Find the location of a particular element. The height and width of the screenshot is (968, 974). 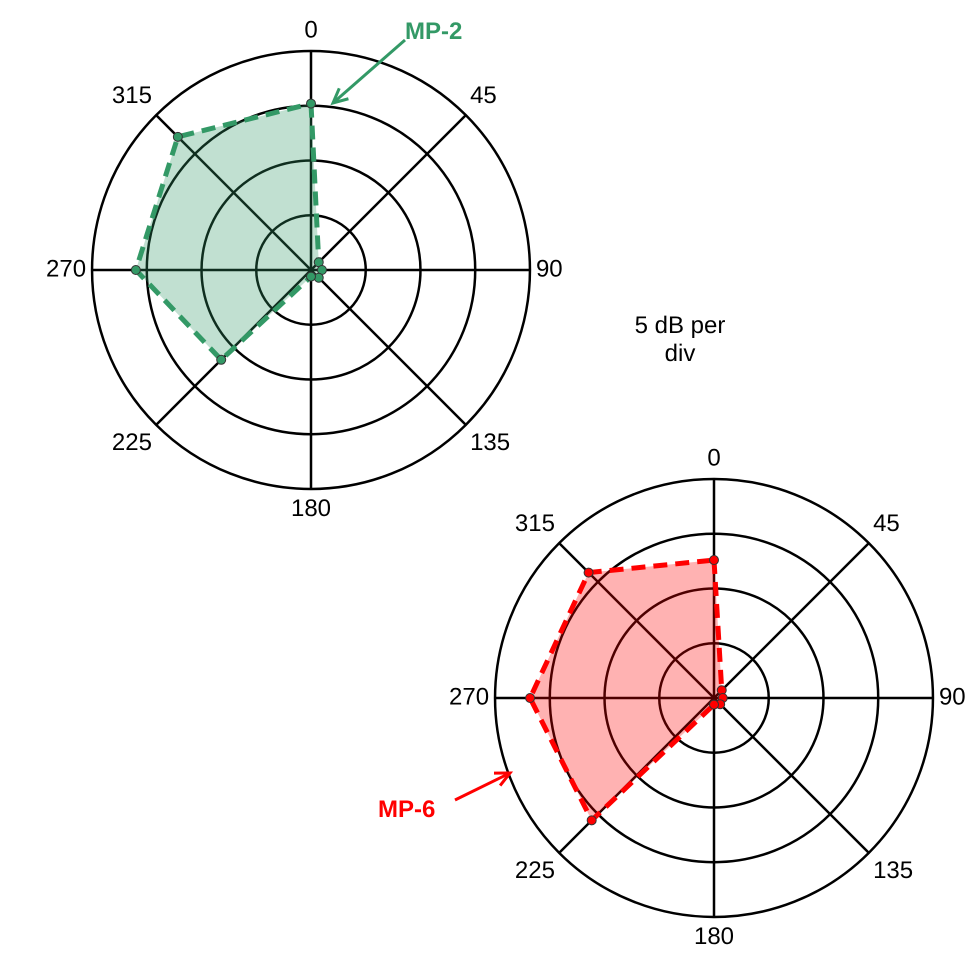

text: MP-2 is located at coordinates (433, 32).